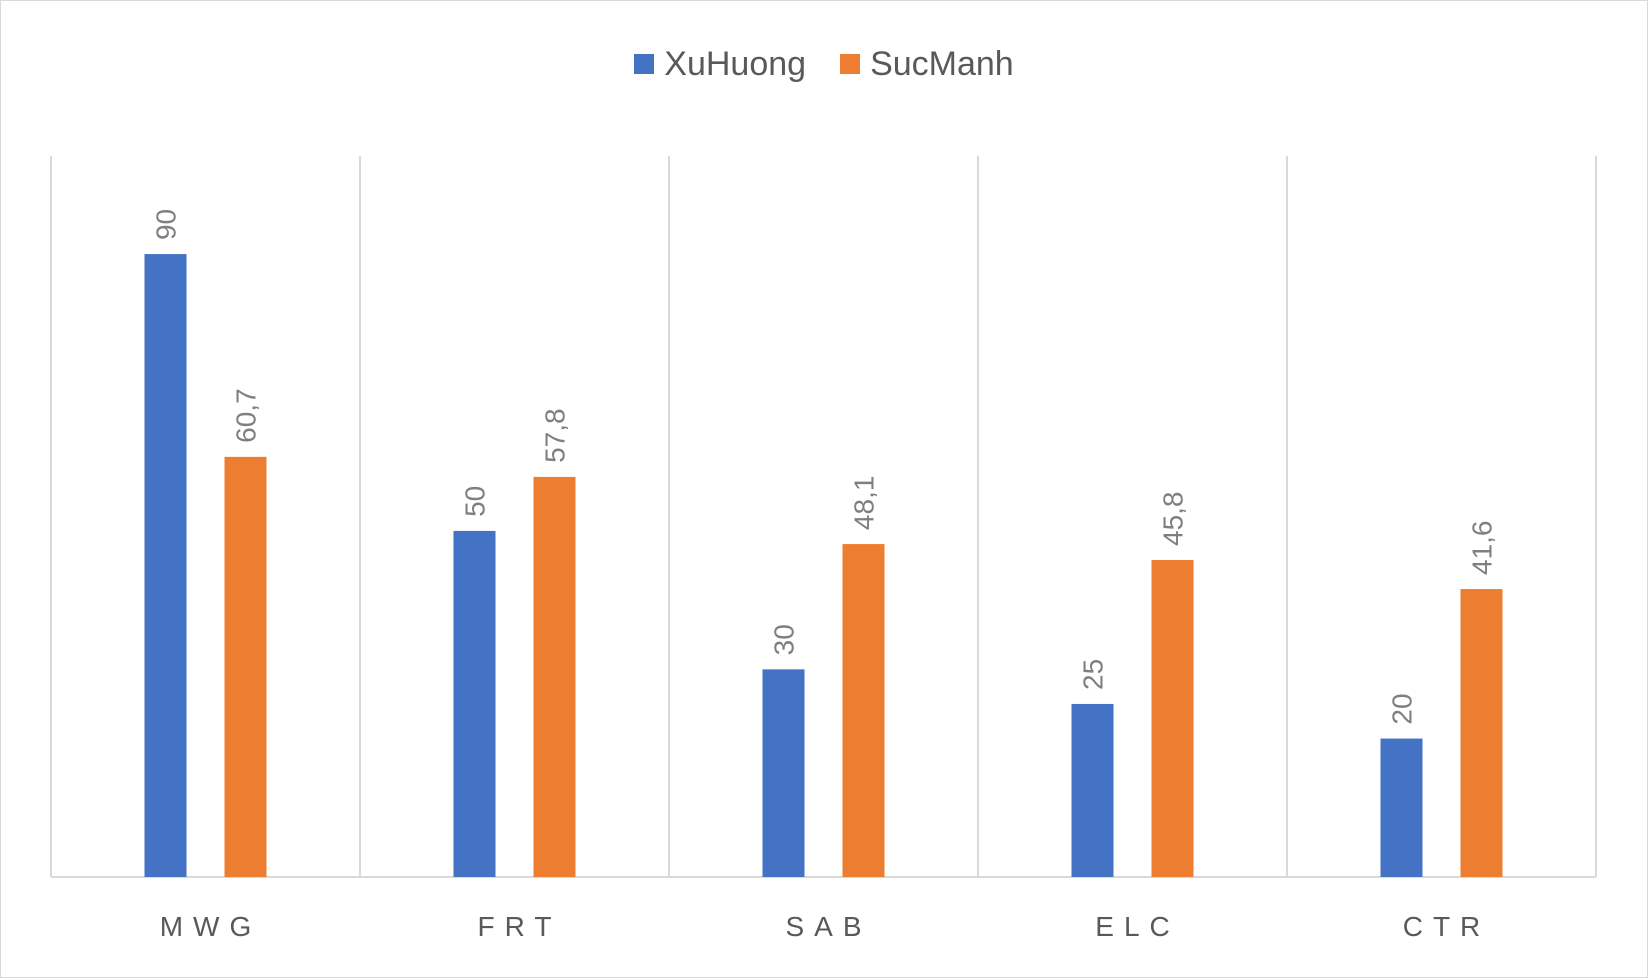 This screenshot has width=1648, height=978. What do you see at coordinates (850, 64) in the screenshot?
I see `legend-swatch-sucmanh` at bounding box center [850, 64].